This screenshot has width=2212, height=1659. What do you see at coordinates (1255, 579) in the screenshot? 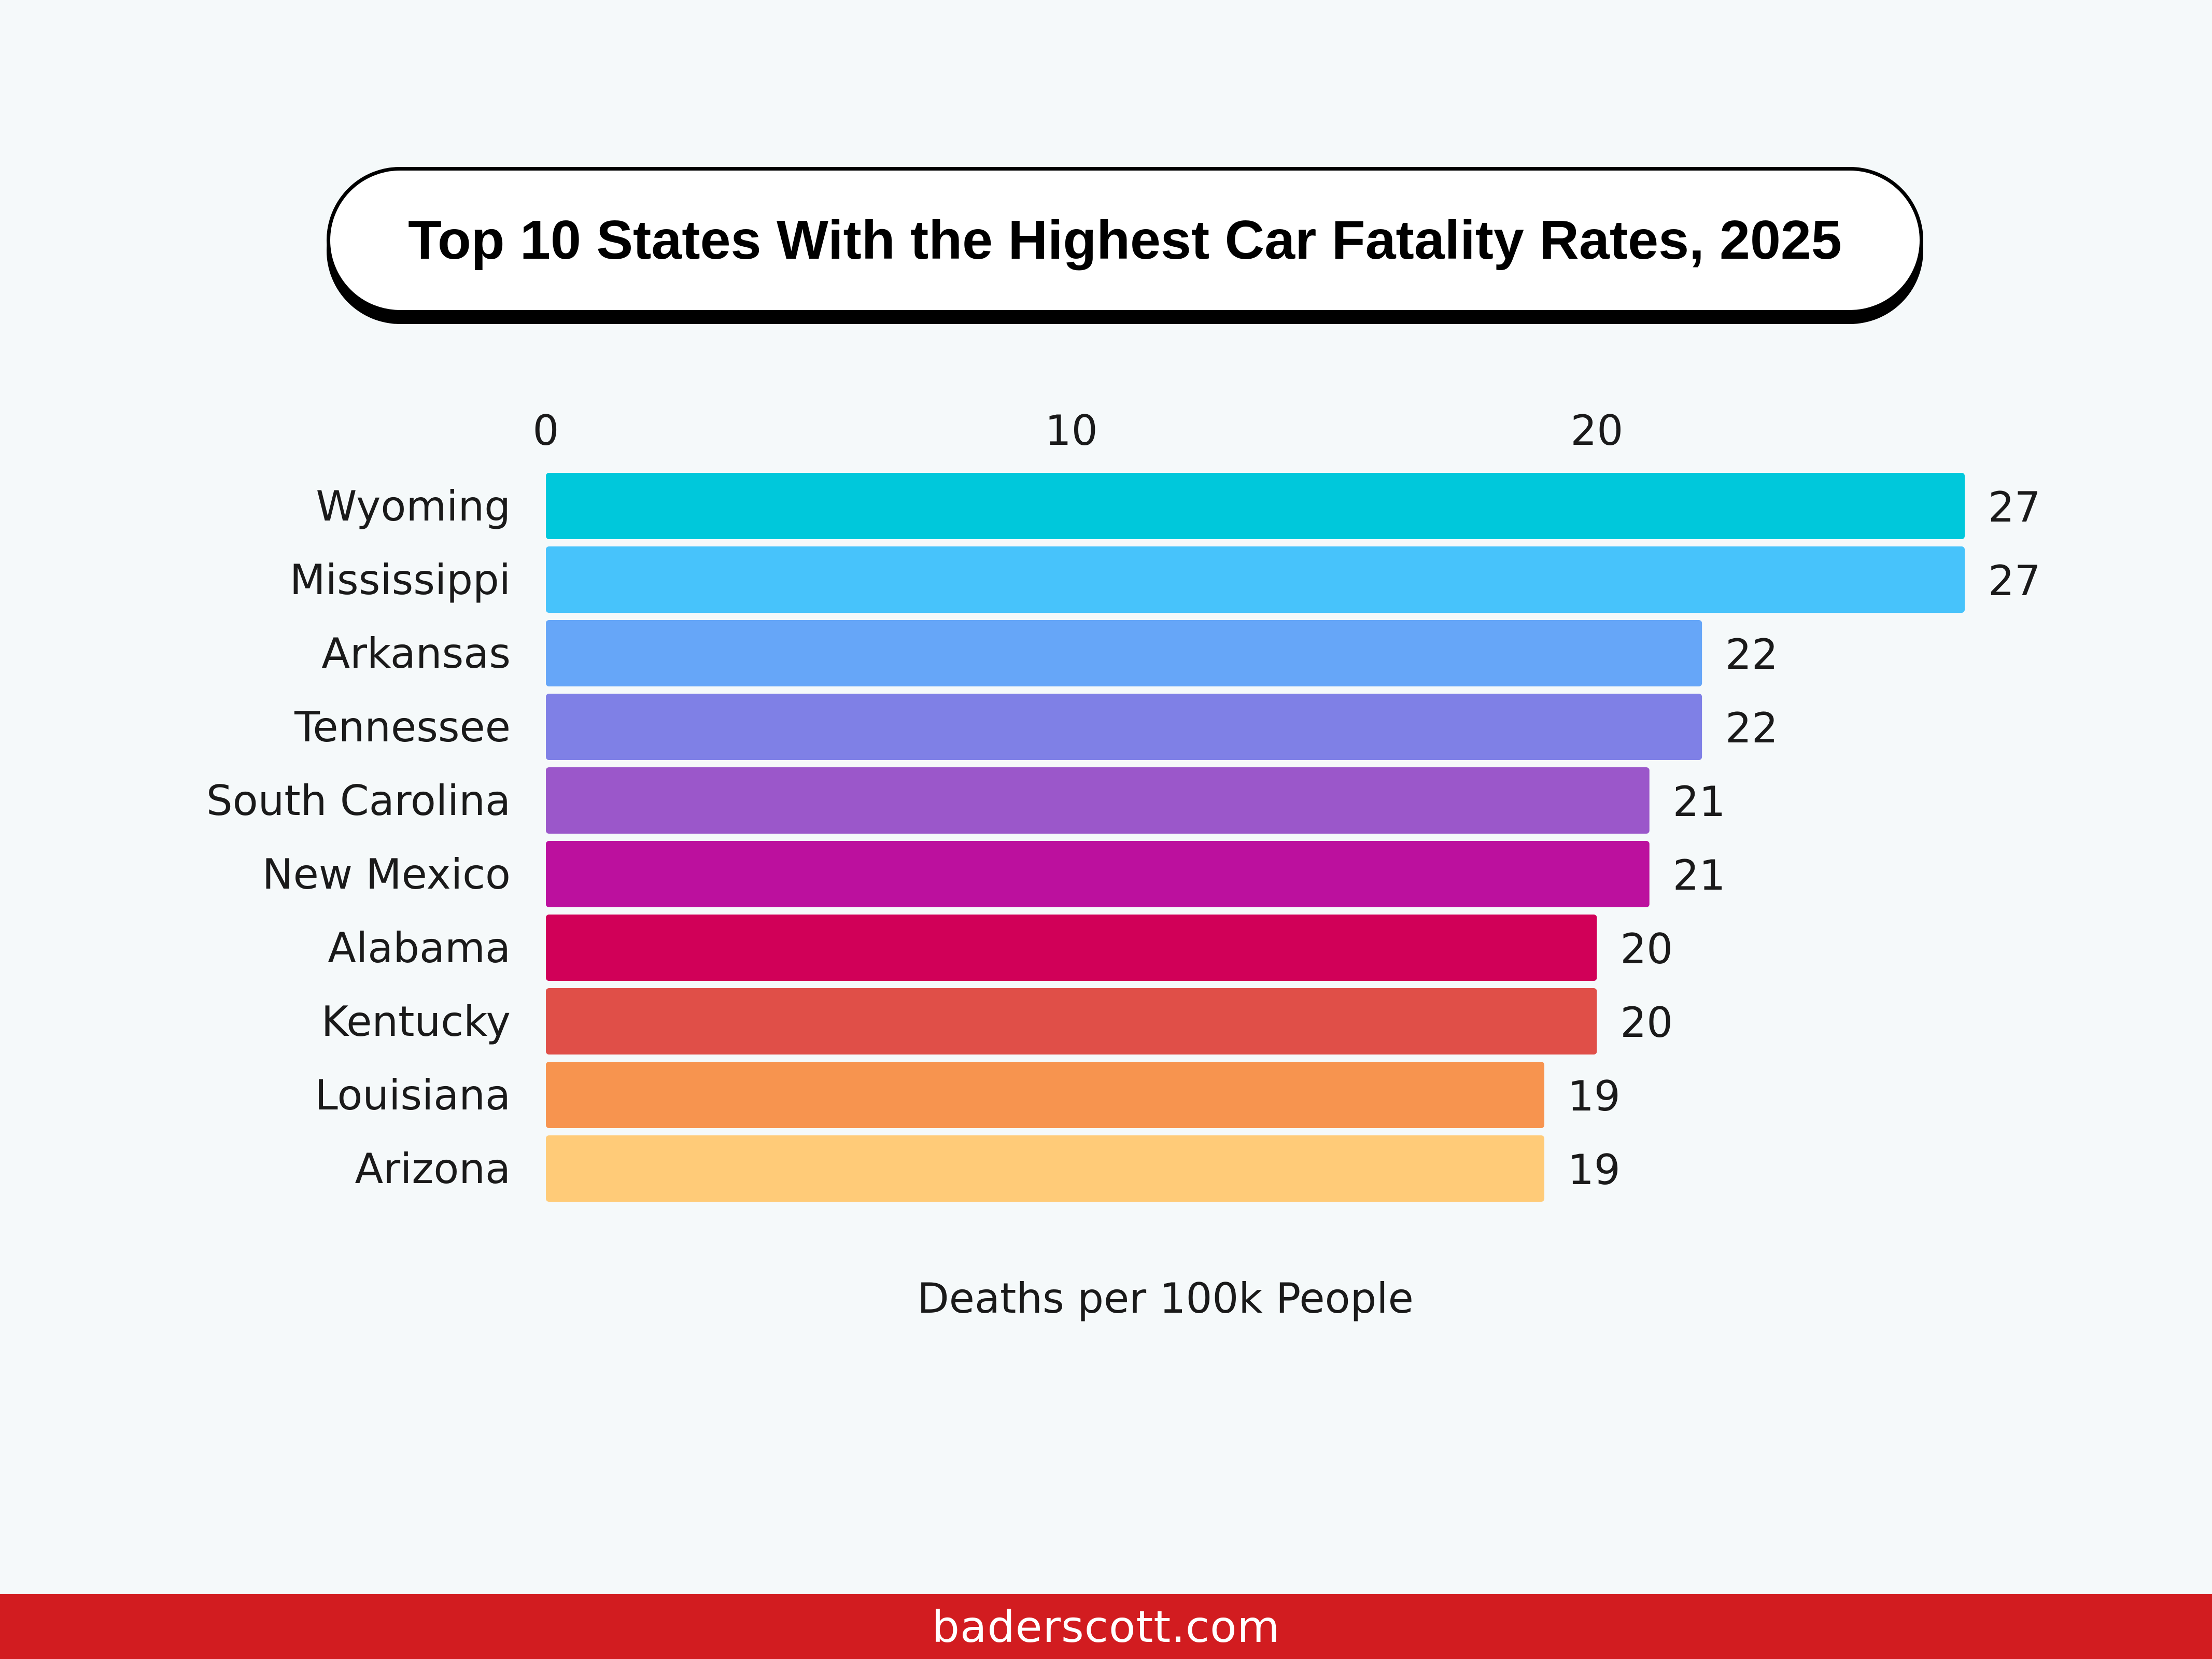
I see `bar-mississippi` at bounding box center [1255, 579].